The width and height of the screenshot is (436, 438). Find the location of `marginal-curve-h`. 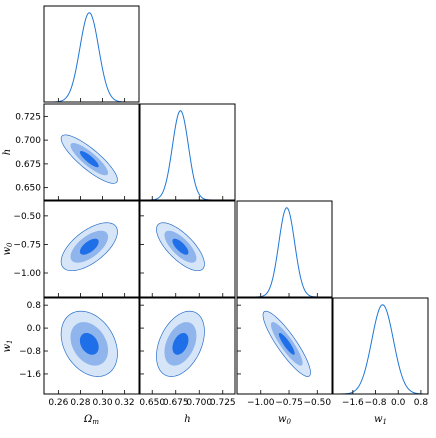

marginal-curve-h is located at coordinates (187, 155).